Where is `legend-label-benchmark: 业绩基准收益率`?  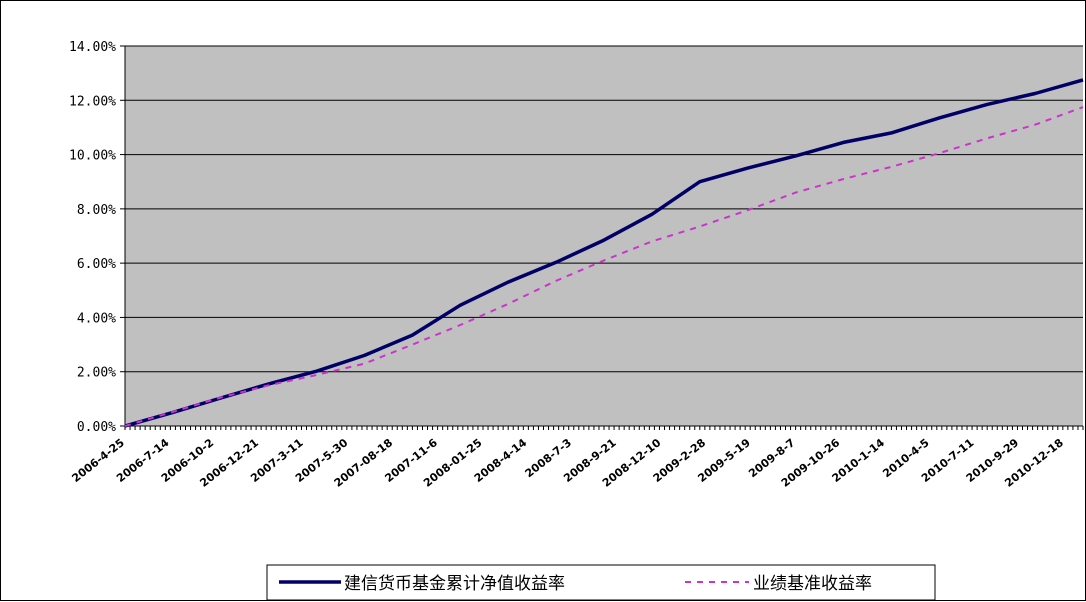
legend-label-benchmark: 业绩基准收益率 is located at coordinates (812, 584).